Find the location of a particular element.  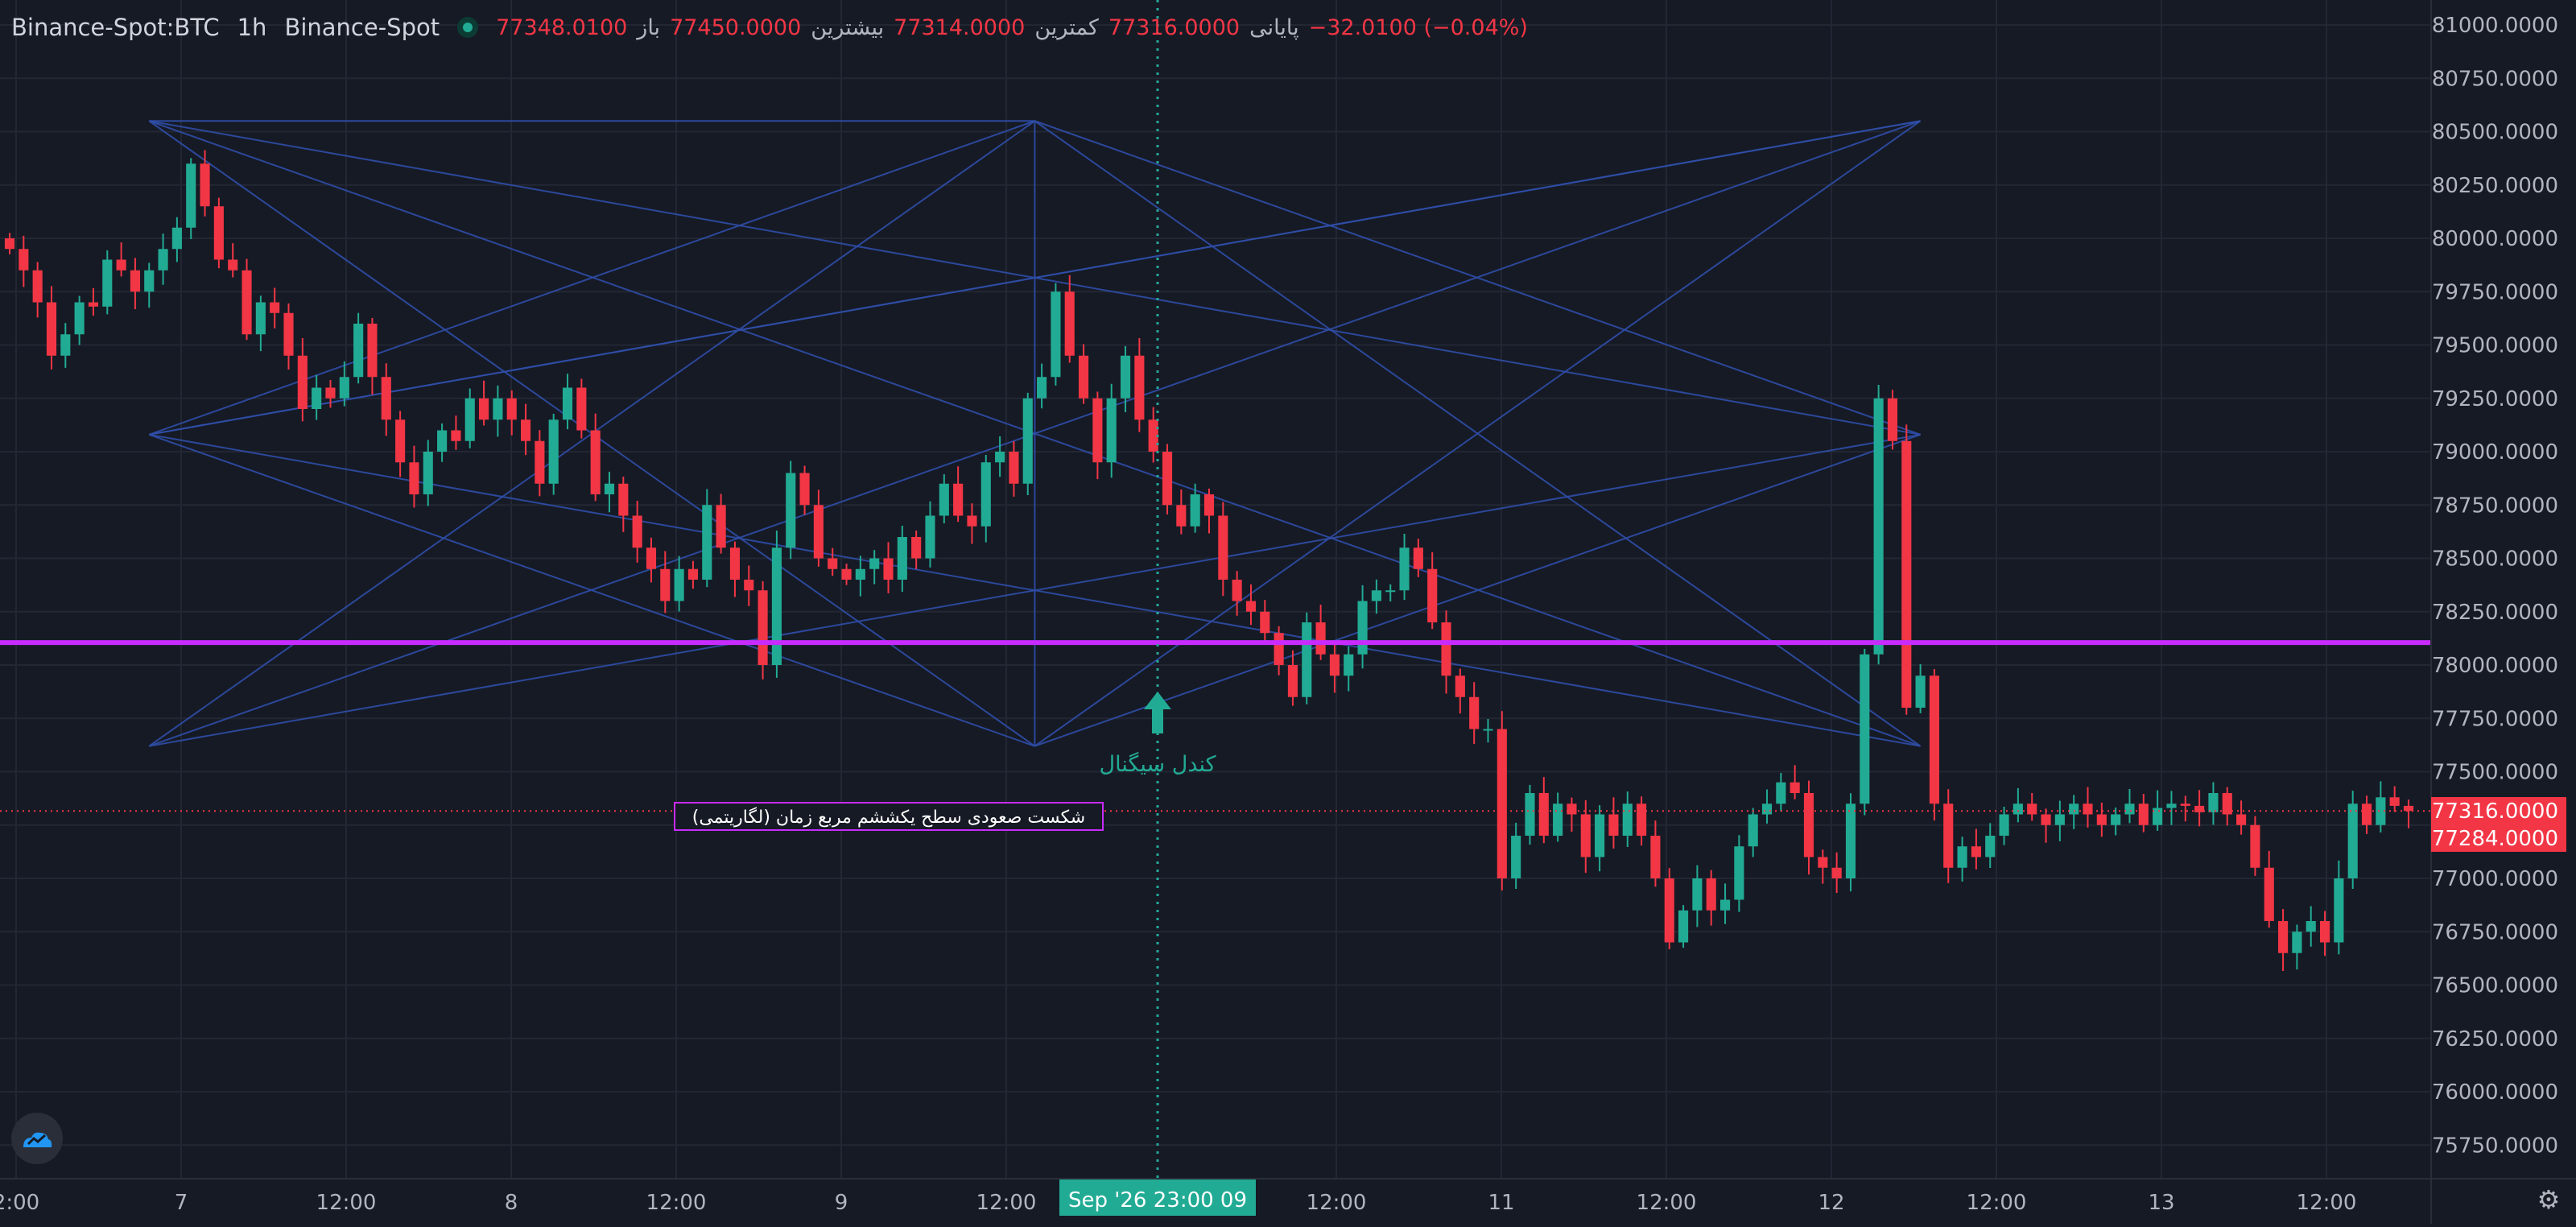

open-value: 77348.0100 is located at coordinates (562, 27).